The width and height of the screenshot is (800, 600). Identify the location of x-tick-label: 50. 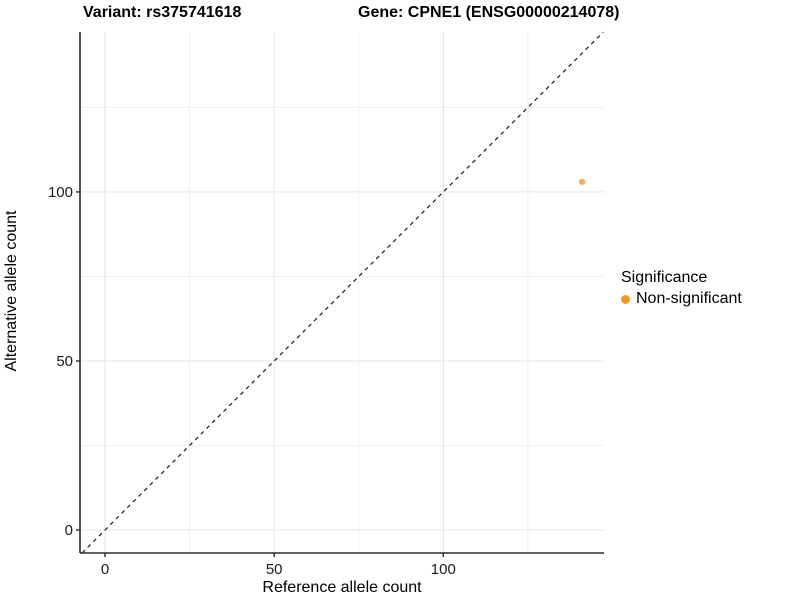
(274, 569).